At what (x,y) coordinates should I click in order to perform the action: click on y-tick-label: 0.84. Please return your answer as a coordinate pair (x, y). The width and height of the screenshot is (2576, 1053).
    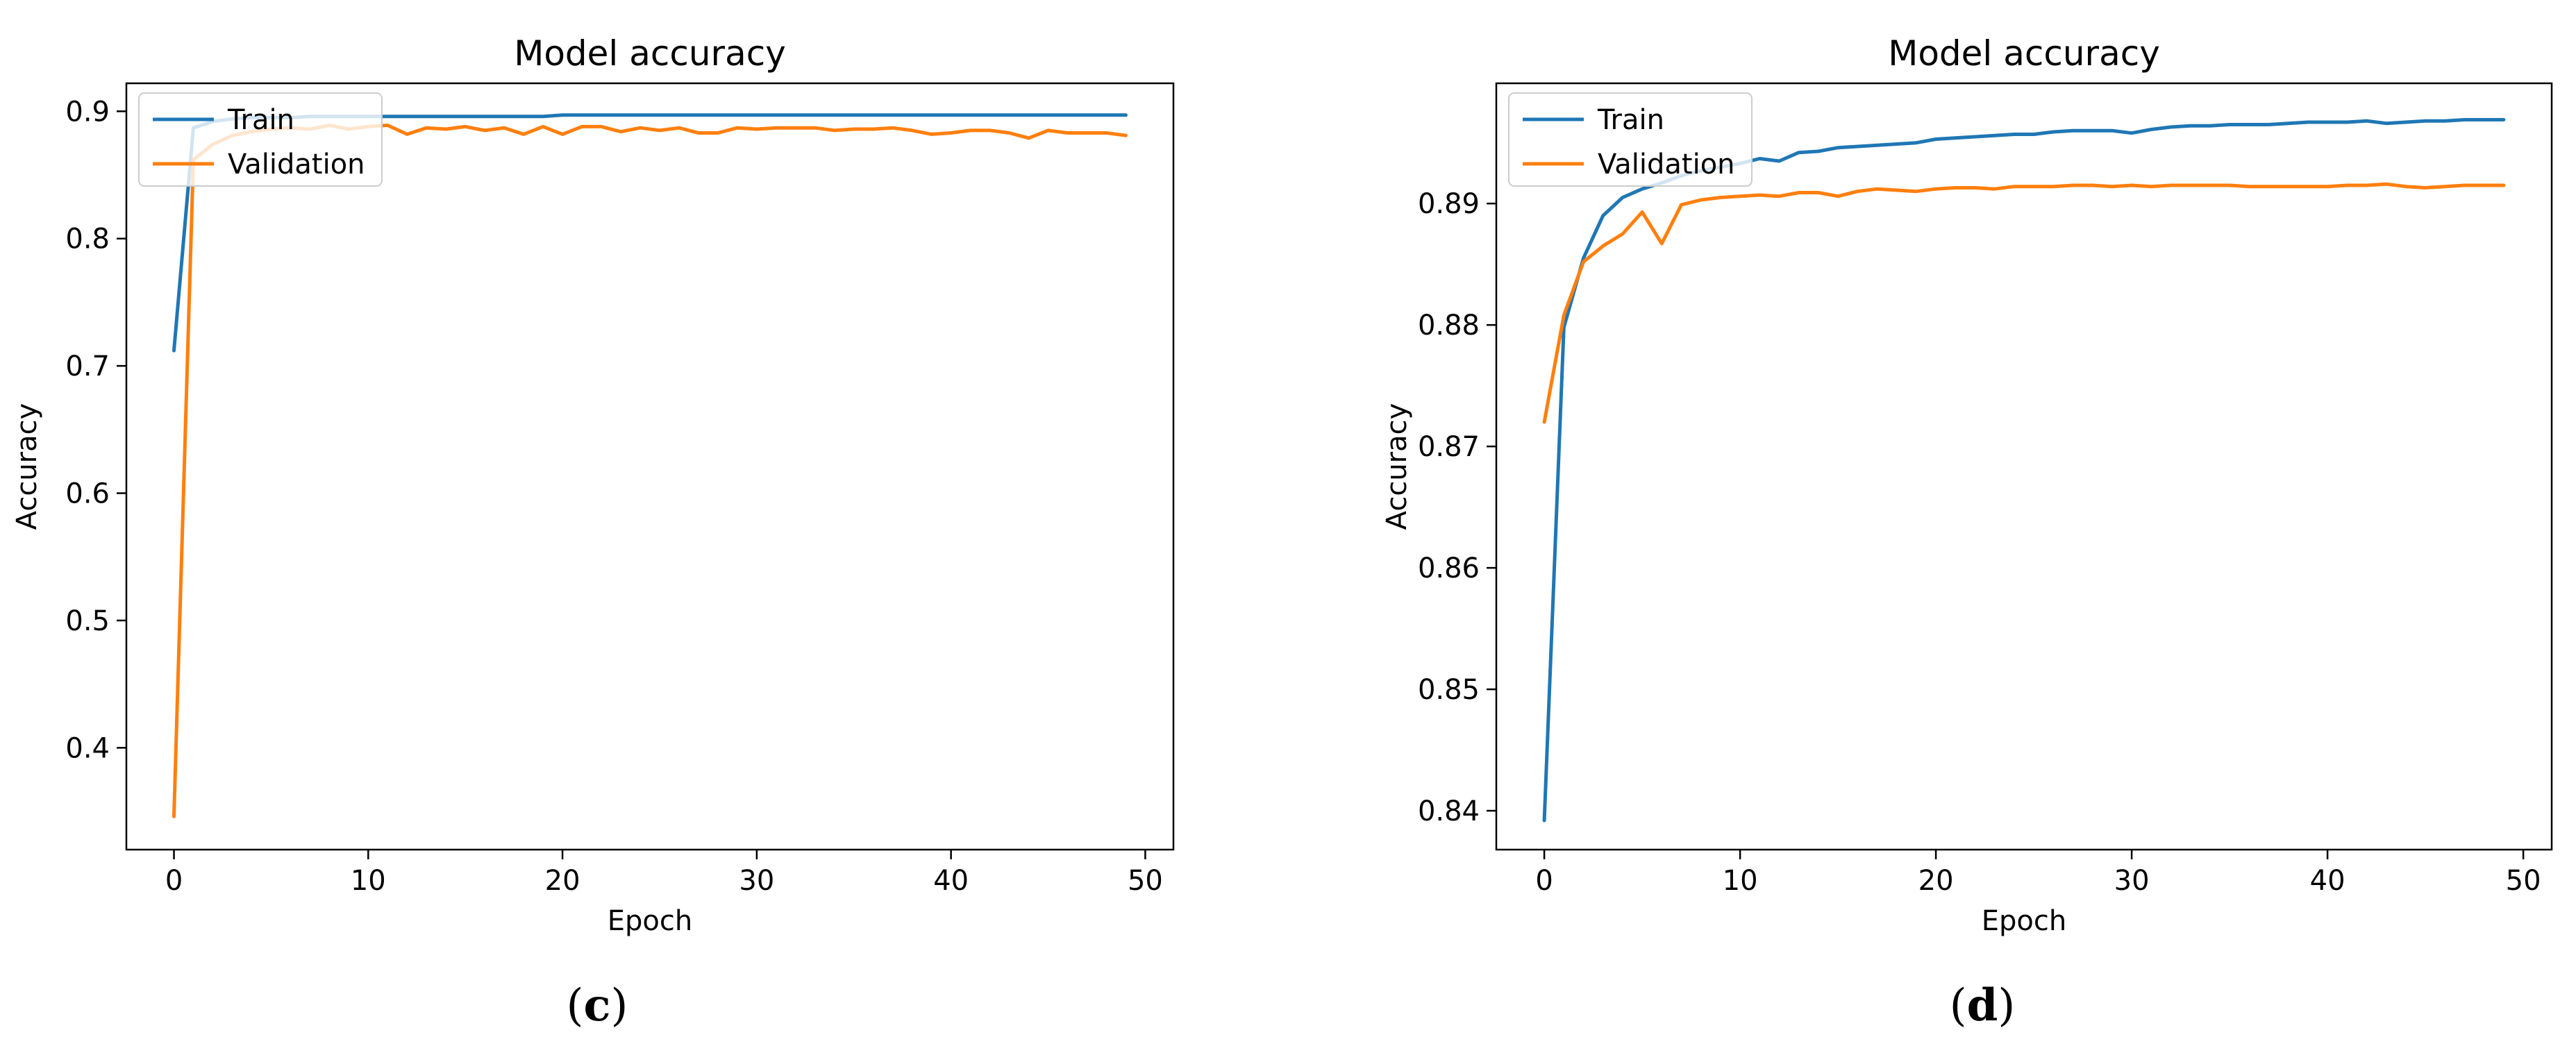
    Looking at the image, I should click on (1449, 811).